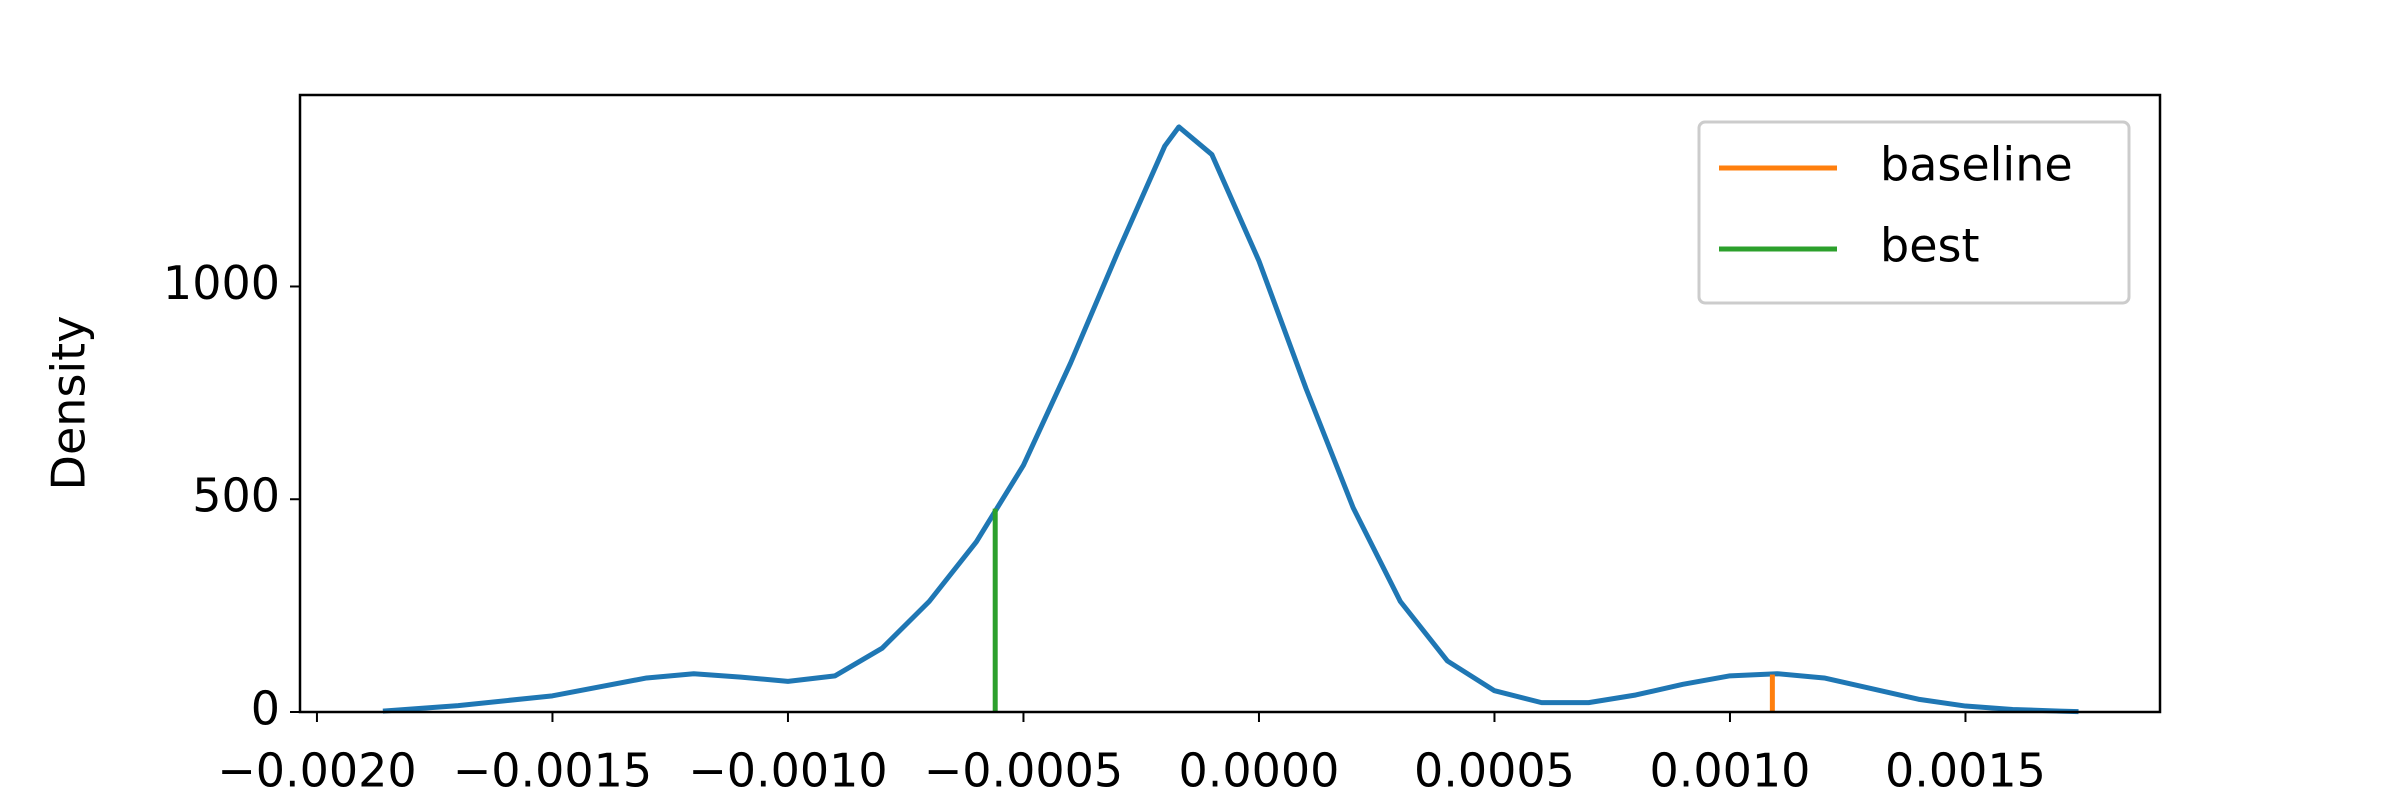 The width and height of the screenshot is (2400, 800). I want to click on y-tick-label: 500, so click(236, 496).